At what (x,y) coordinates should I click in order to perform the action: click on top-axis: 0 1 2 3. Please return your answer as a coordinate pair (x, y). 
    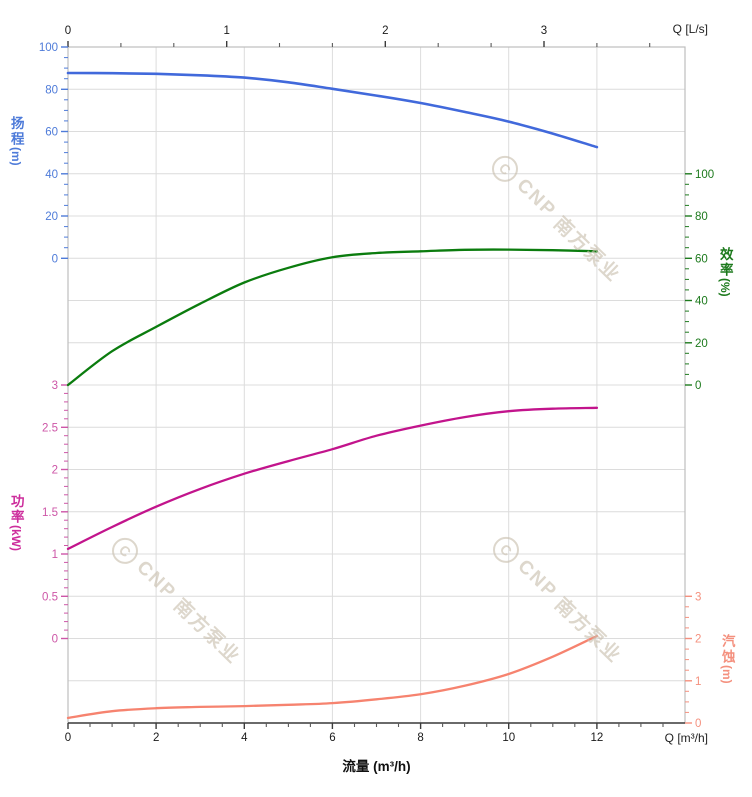
    Looking at the image, I should click on (358, 36).